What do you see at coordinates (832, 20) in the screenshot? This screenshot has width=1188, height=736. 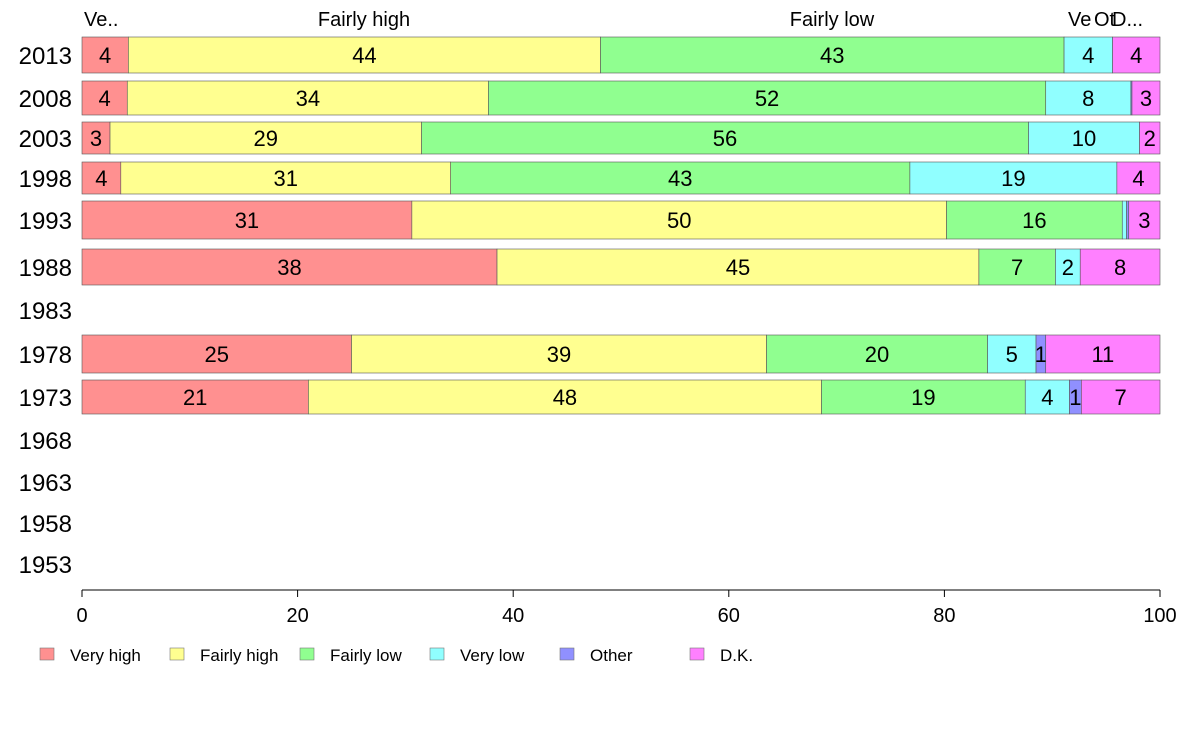 I see `top-series-label: Fairly low` at bounding box center [832, 20].